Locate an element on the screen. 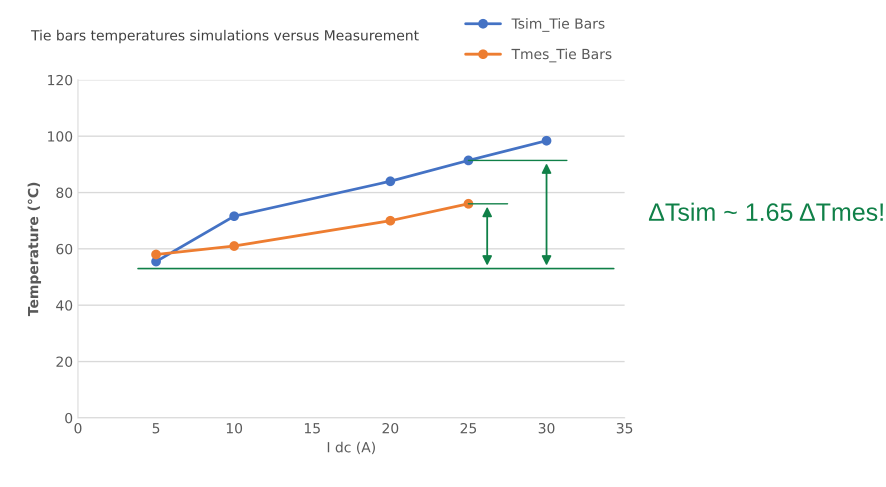  y-tick-label: 20 is located at coordinates (64, 361).